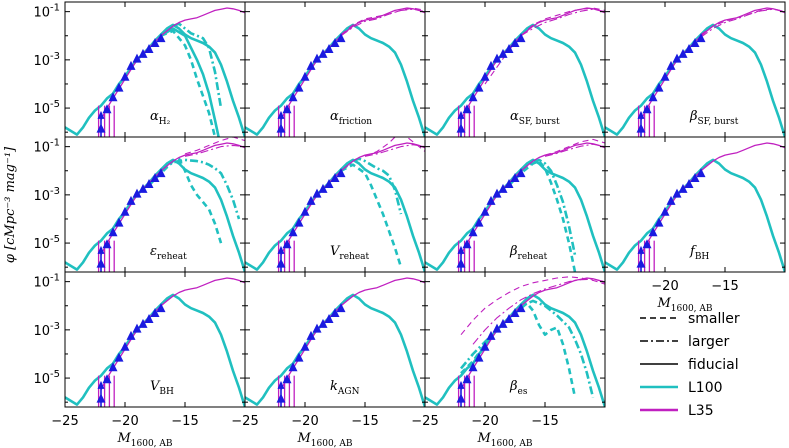  Describe the element at coordinates (153, 251) in the screenshot. I see `panel-parameter-symbol: ε` at that location.